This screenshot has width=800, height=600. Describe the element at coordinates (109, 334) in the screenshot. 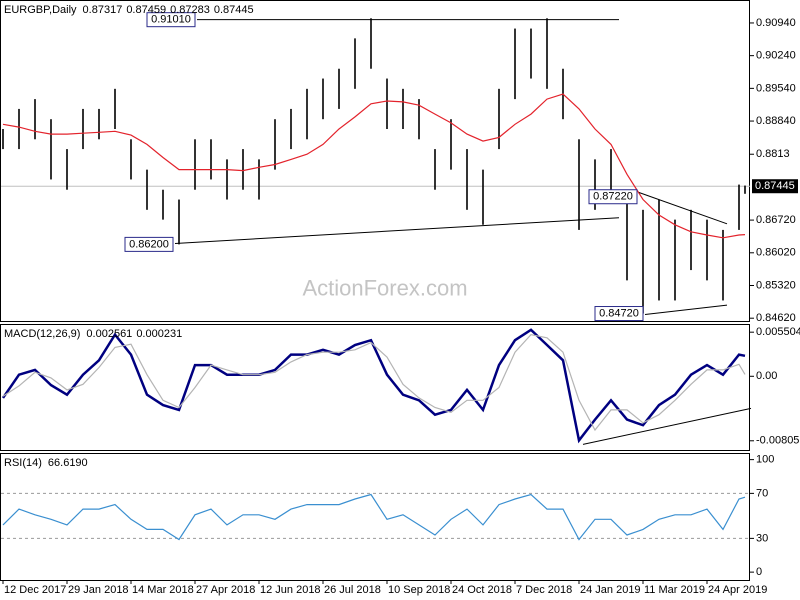

I see `header-value: 0.002561` at that location.